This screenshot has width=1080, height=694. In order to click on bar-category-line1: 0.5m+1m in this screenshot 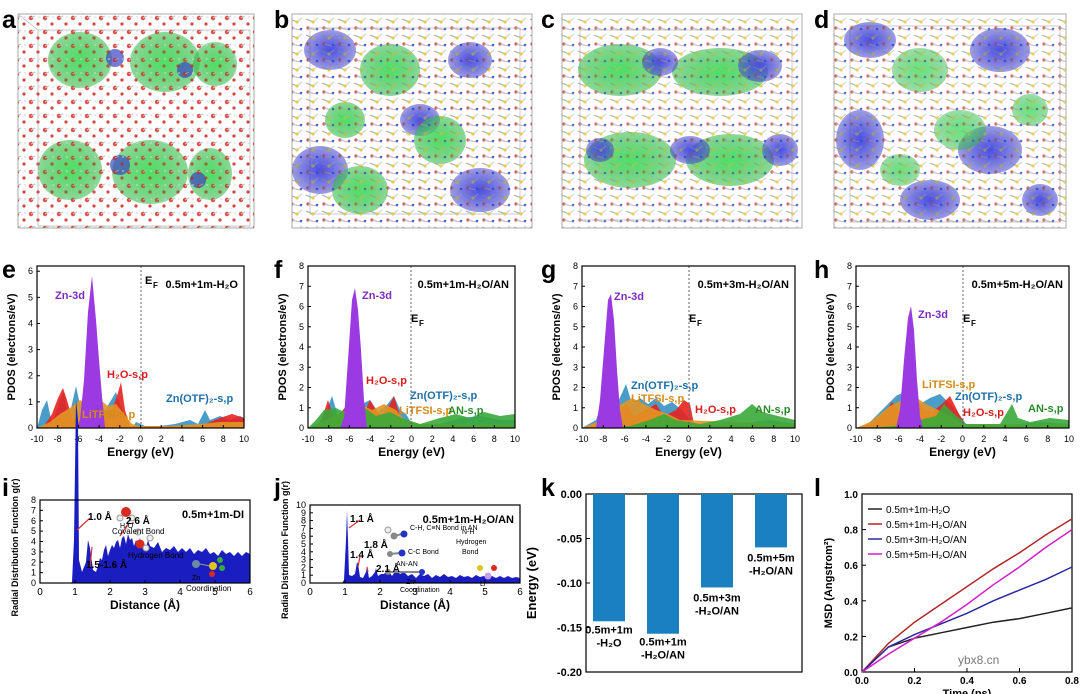, I will do `click(609, 630)`.